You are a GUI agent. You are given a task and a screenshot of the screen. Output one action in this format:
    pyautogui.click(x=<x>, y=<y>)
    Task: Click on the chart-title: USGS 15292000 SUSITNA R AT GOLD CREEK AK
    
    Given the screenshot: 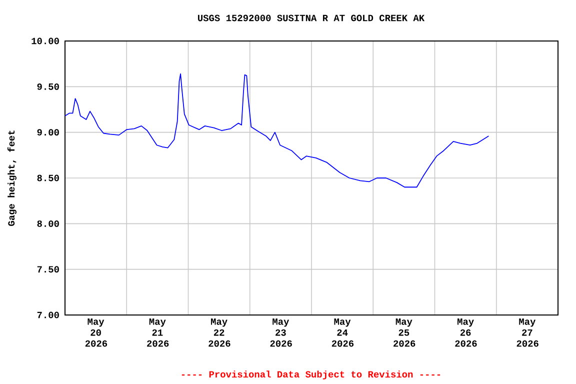 What is the action you would take?
    pyautogui.click(x=311, y=18)
    